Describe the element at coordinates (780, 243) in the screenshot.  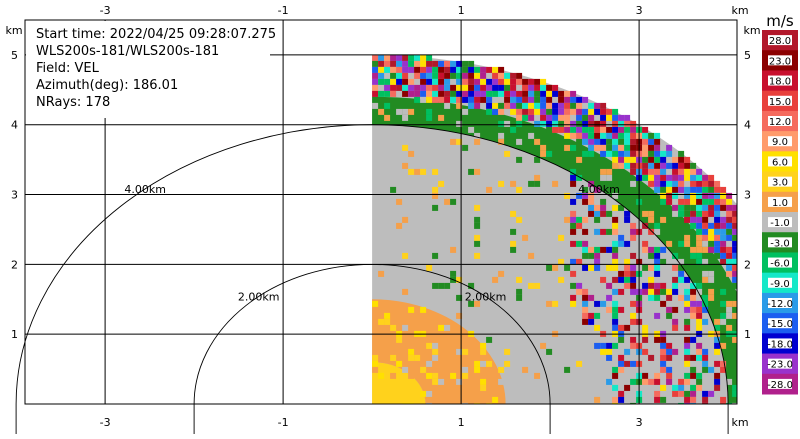
I see `colorbar-tick-label: -3.0` at that location.